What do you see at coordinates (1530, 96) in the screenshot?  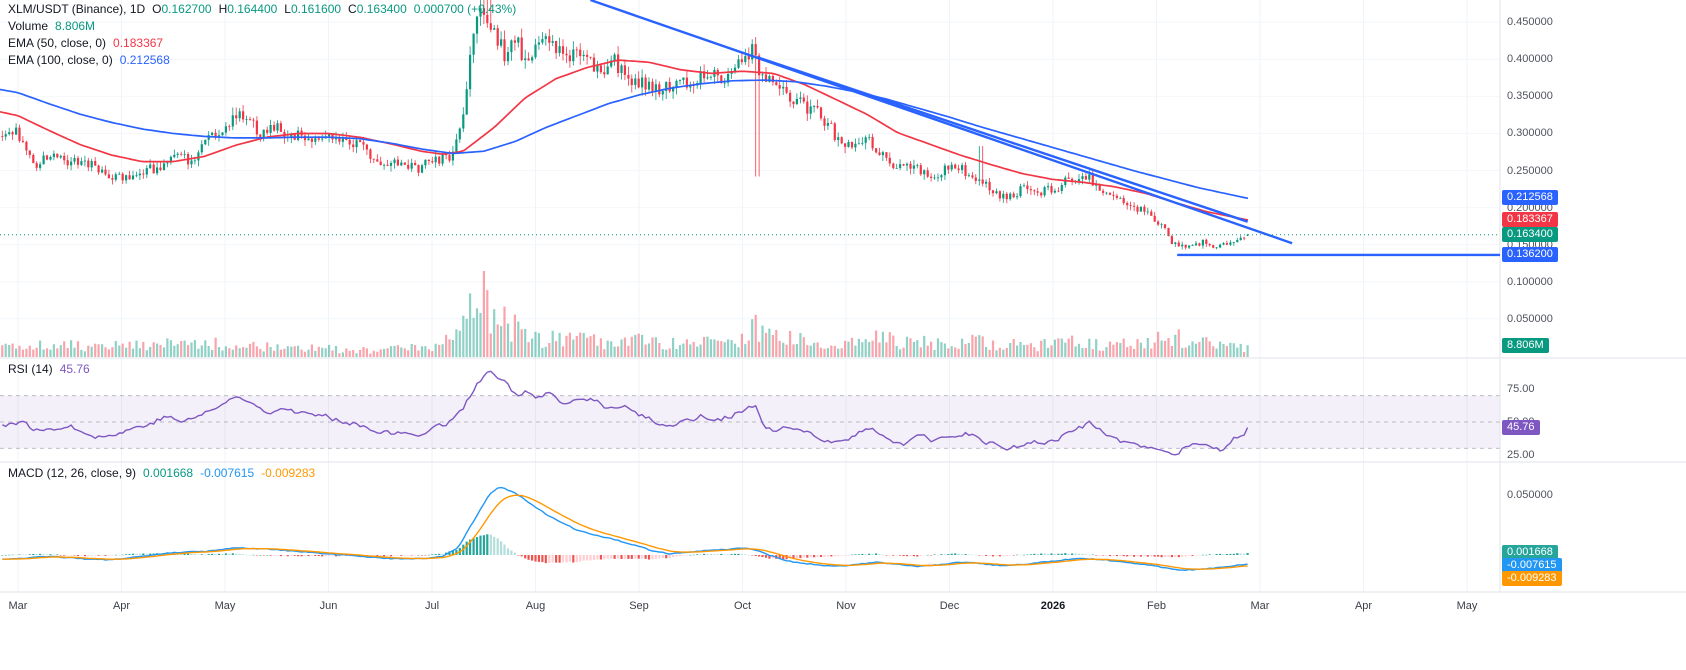 I see `price-axis-tick: 0.350000` at bounding box center [1530, 96].